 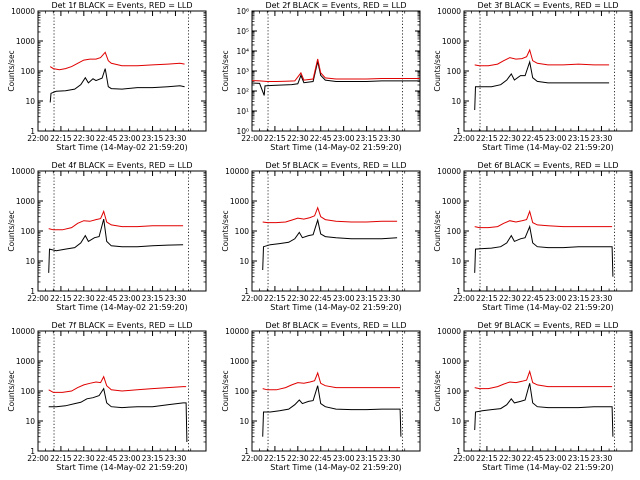 What do you see at coordinates (121, 5) in the screenshot?
I see `chart-title: Det 1f BLACK = Events, RED = LLD` at bounding box center [121, 5].